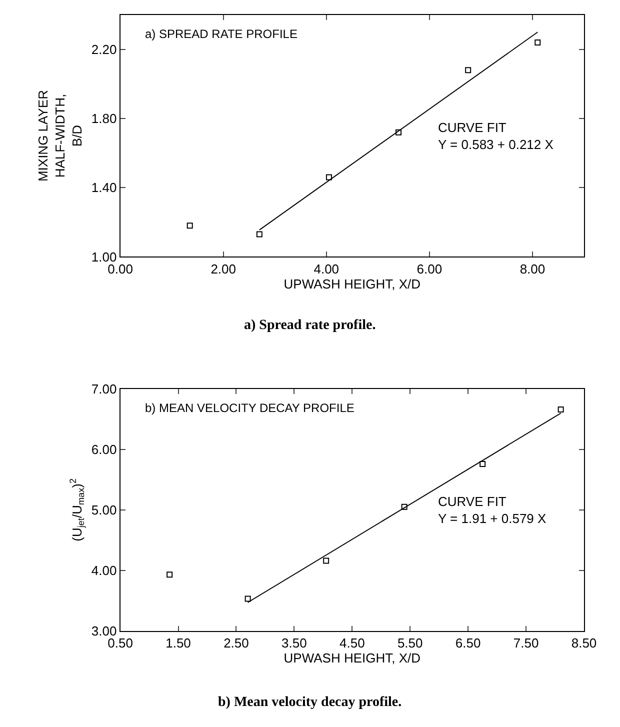  I want to click on x-tick-label: 3.50, so click(294, 642).